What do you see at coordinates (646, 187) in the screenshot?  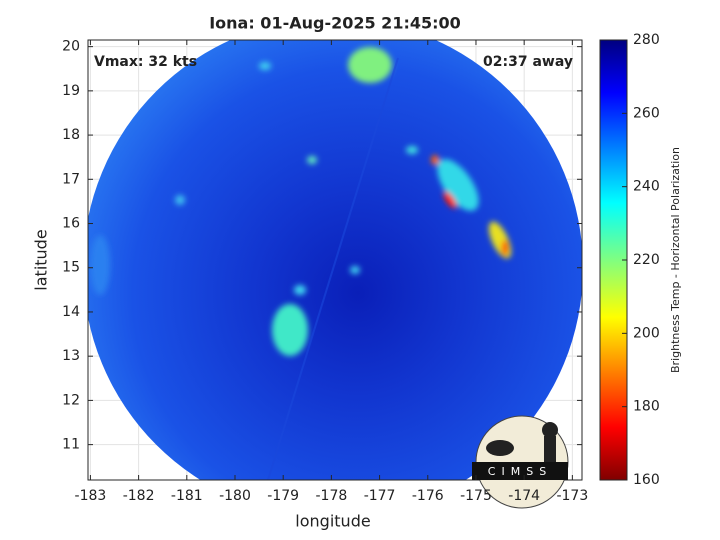 I see `colorbar-tick-label: 240` at bounding box center [646, 187].